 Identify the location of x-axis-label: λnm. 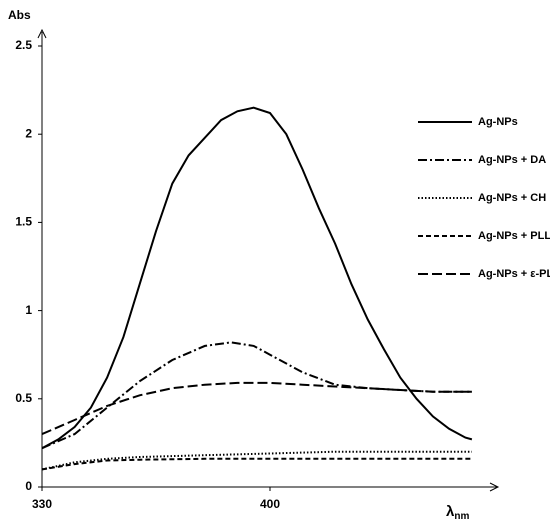
(457, 512).